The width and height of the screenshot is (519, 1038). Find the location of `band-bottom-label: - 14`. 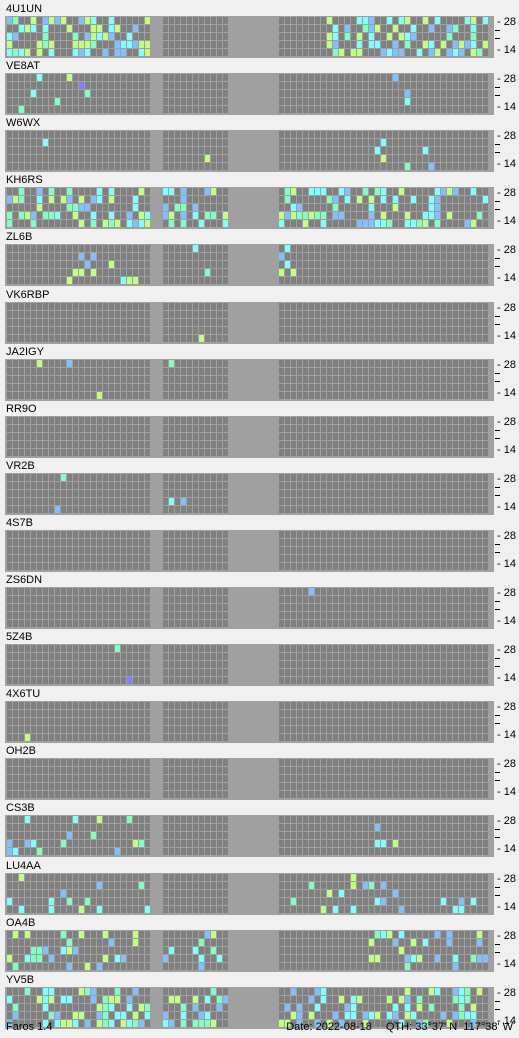

band-bottom-label: - 14 is located at coordinates (506, 164).